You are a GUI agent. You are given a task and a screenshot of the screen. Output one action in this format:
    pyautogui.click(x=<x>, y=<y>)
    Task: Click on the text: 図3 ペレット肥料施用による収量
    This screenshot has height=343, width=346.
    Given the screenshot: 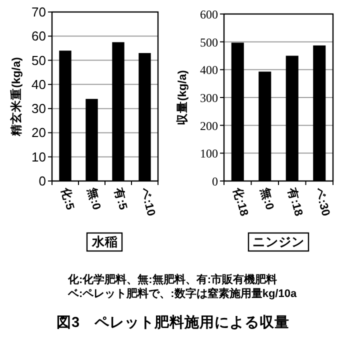 What is the action you would take?
    pyautogui.click(x=173, y=322)
    